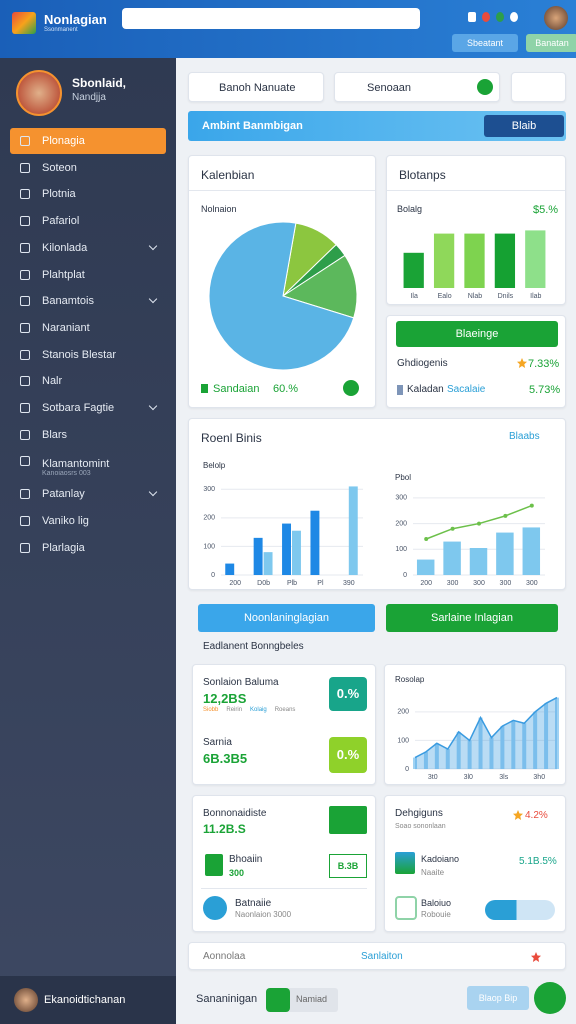 This screenshot has height=1024, width=576. Describe the element at coordinates (88, 168) in the screenshot. I see `menu-item: Soteon` at that location.